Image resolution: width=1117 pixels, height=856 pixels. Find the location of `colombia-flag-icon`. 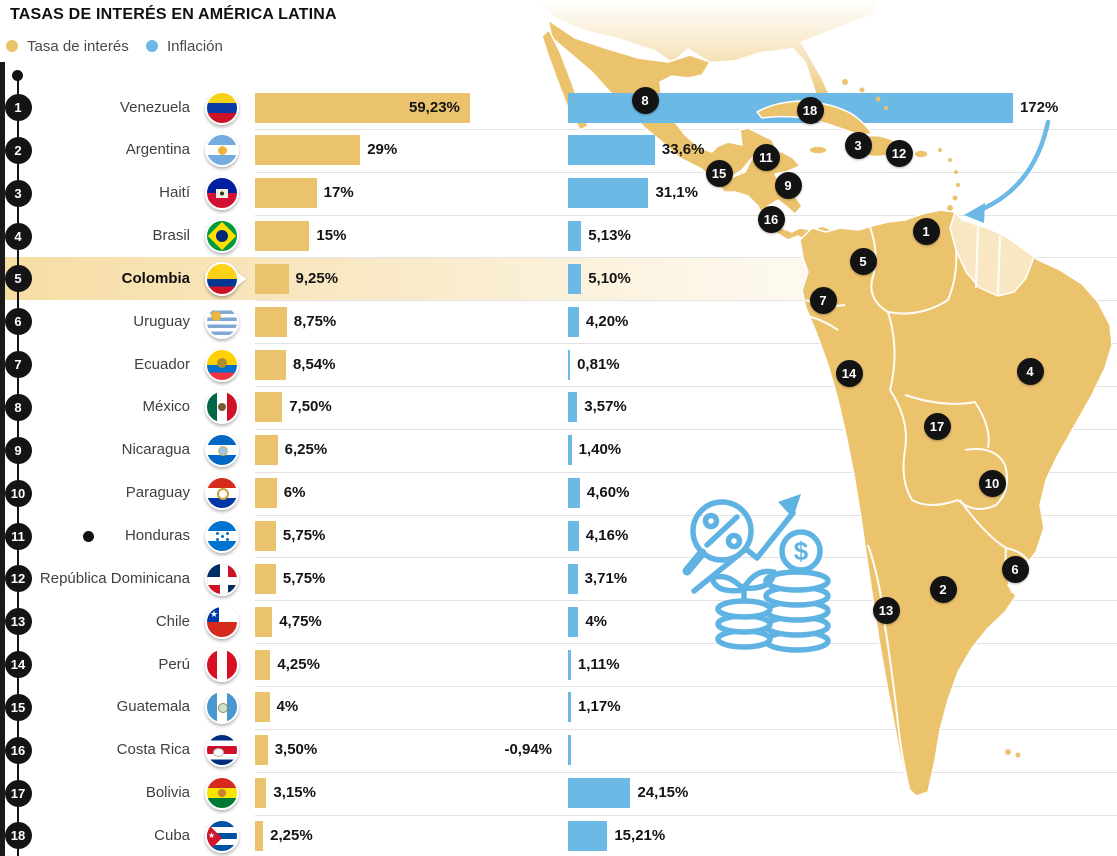

colombia-flag-icon is located at coordinates (222, 278).